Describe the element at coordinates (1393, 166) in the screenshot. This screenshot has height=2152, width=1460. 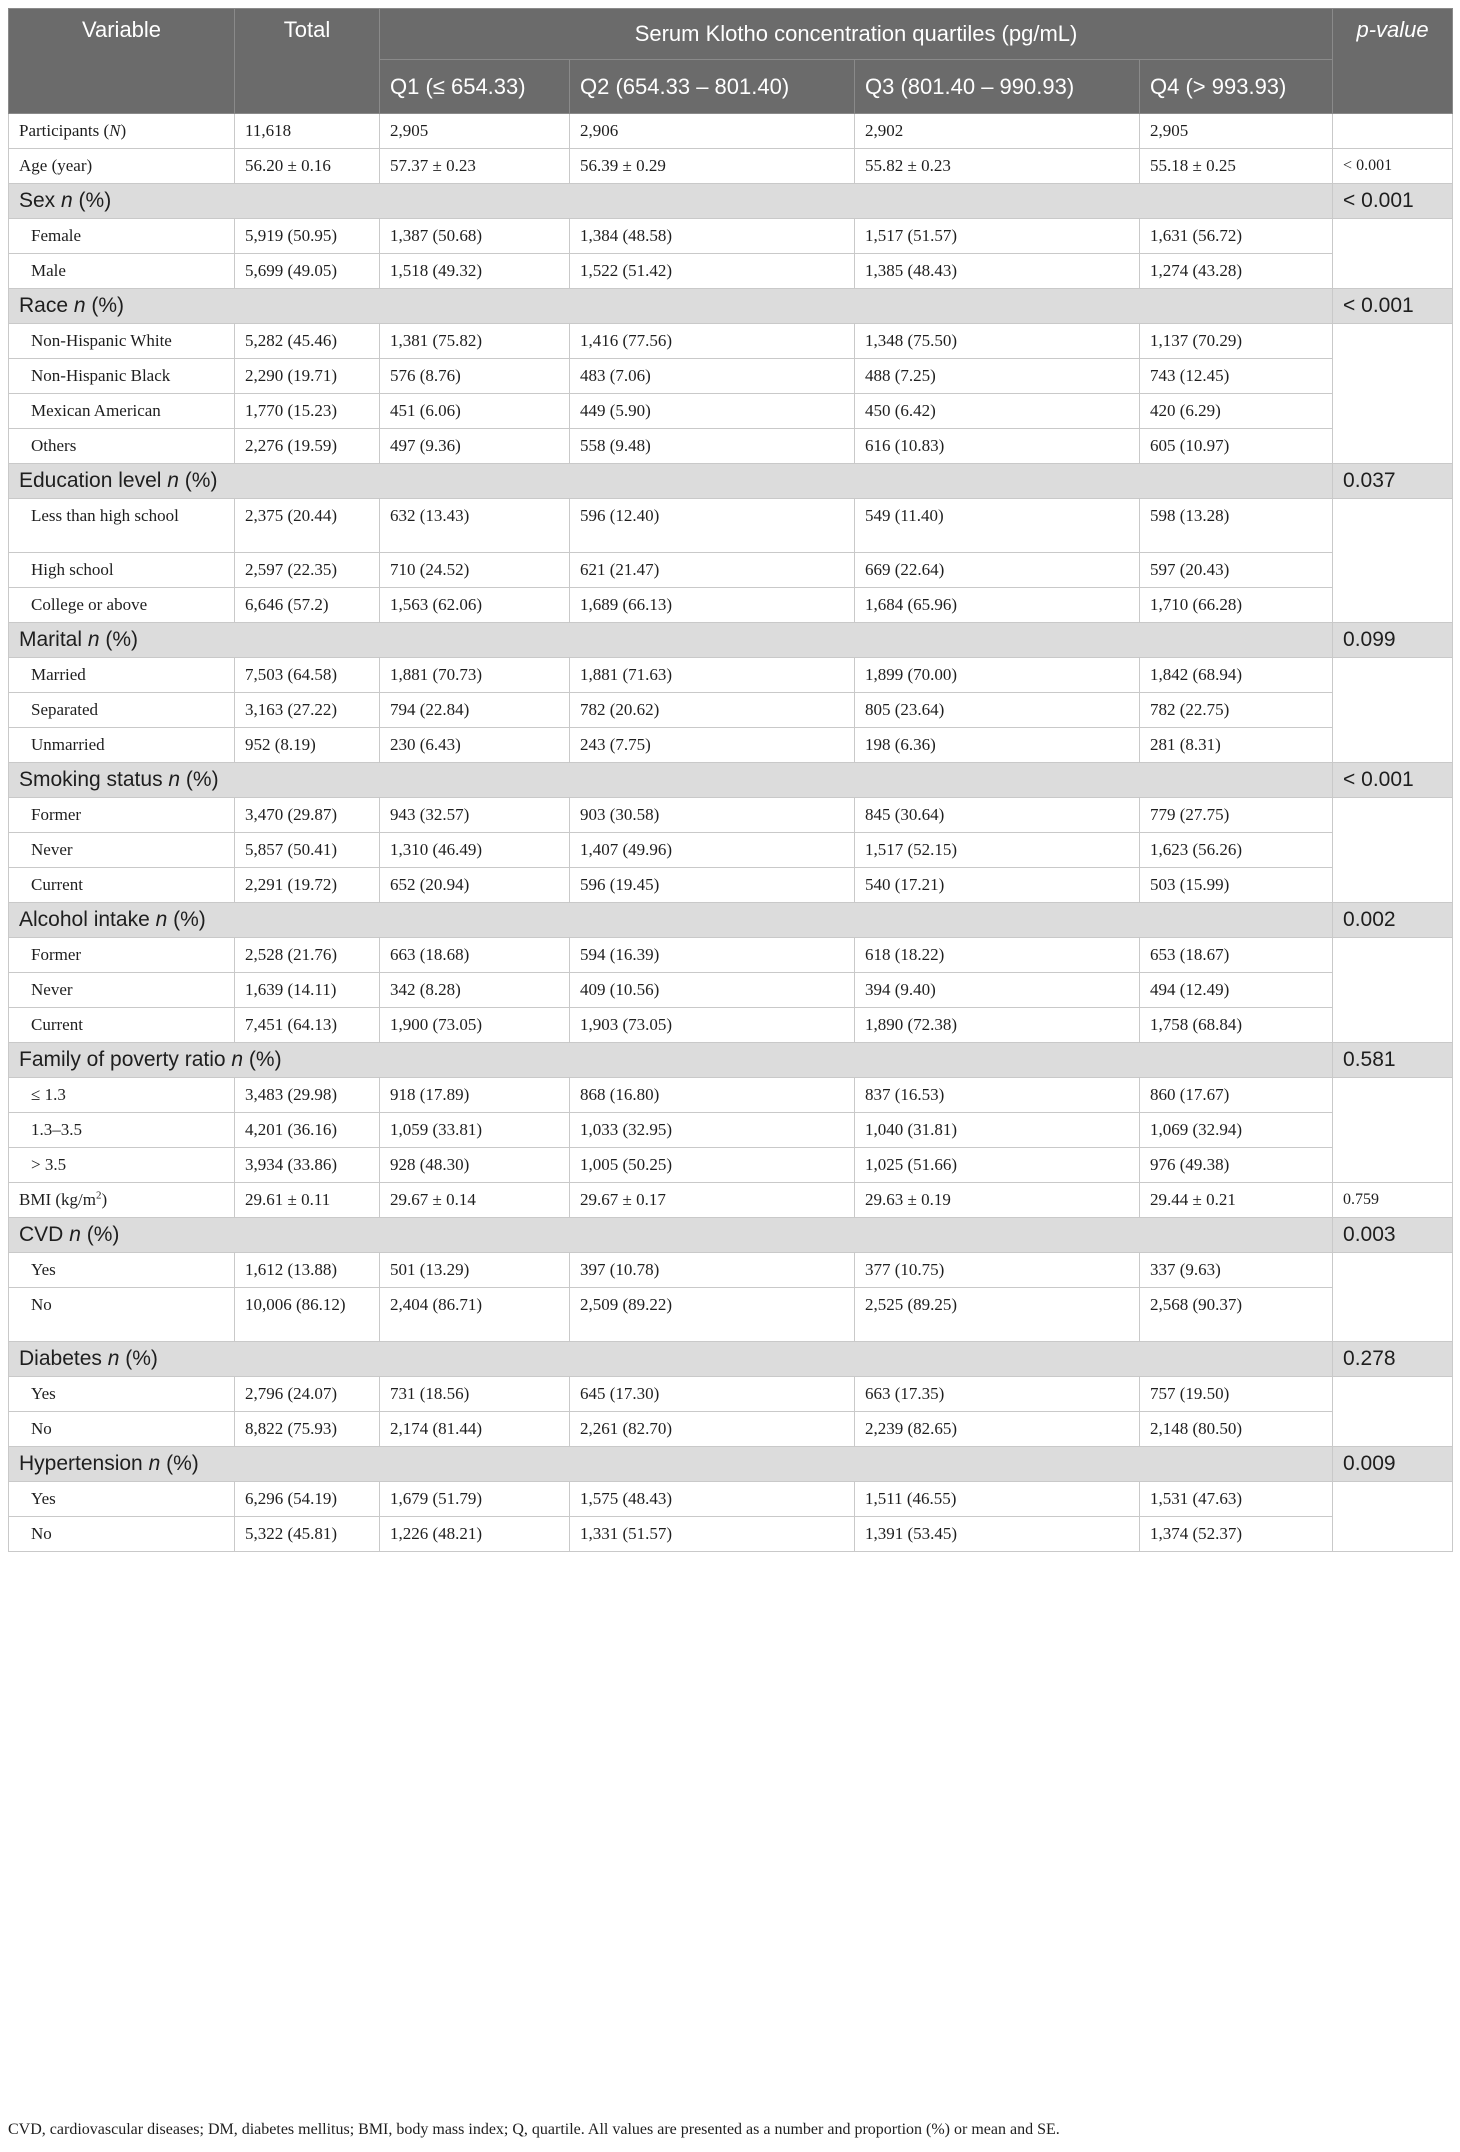
I see `row-pvalue: < 0.001` at that location.